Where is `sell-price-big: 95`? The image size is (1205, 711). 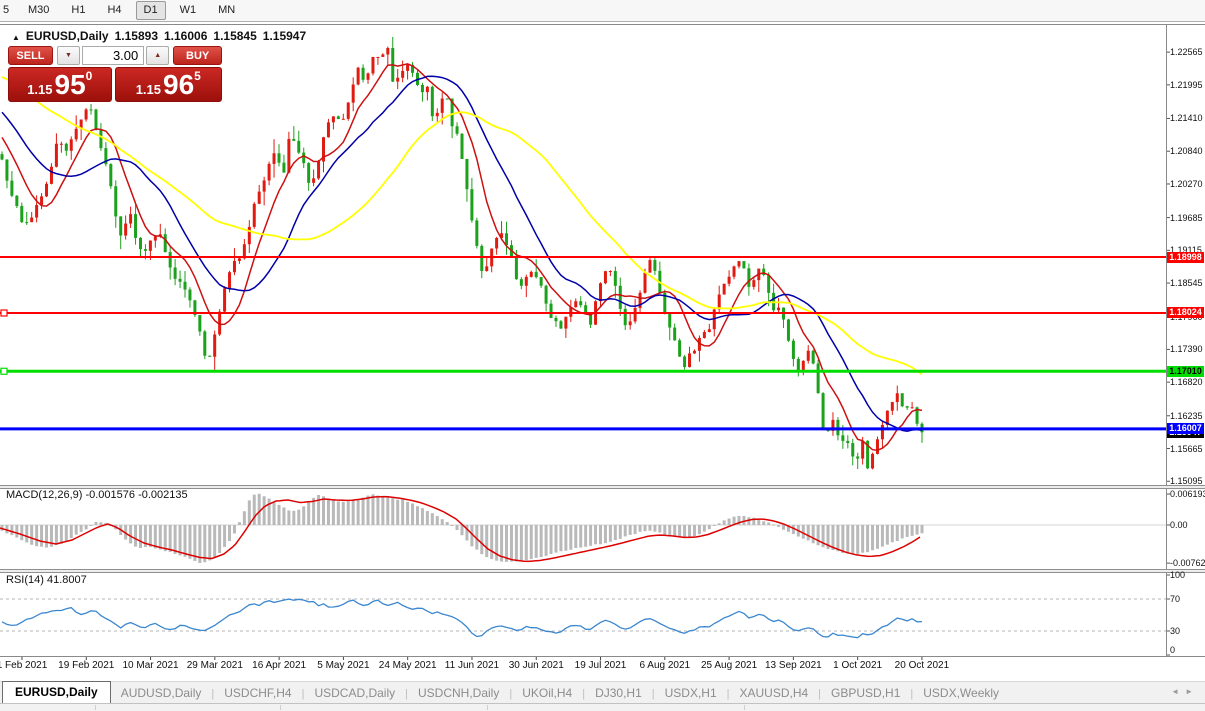
sell-price-big: 95 is located at coordinates (70, 84).